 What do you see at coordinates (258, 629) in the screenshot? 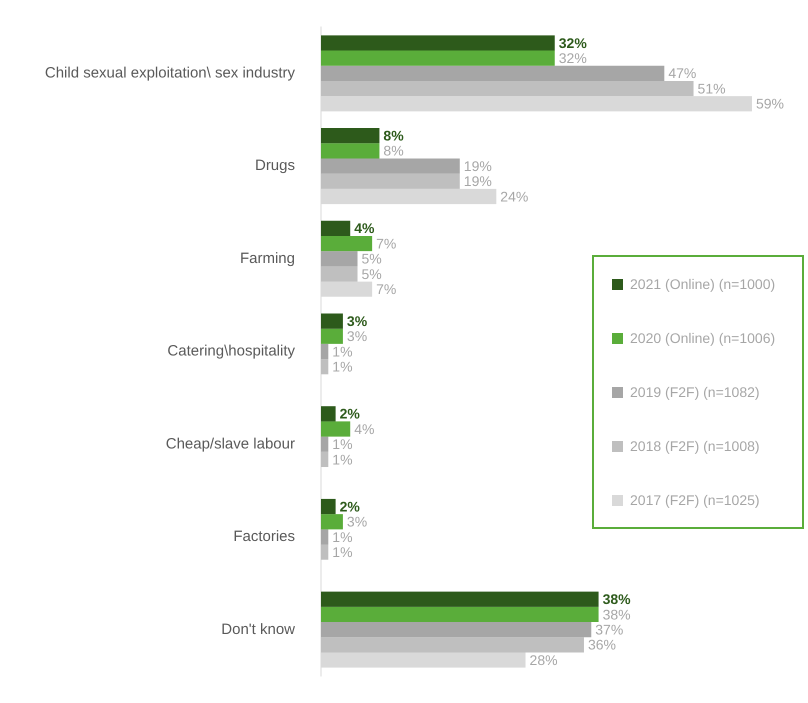
I see `y-tick-label: Don't know` at bounding box center [258, 629].